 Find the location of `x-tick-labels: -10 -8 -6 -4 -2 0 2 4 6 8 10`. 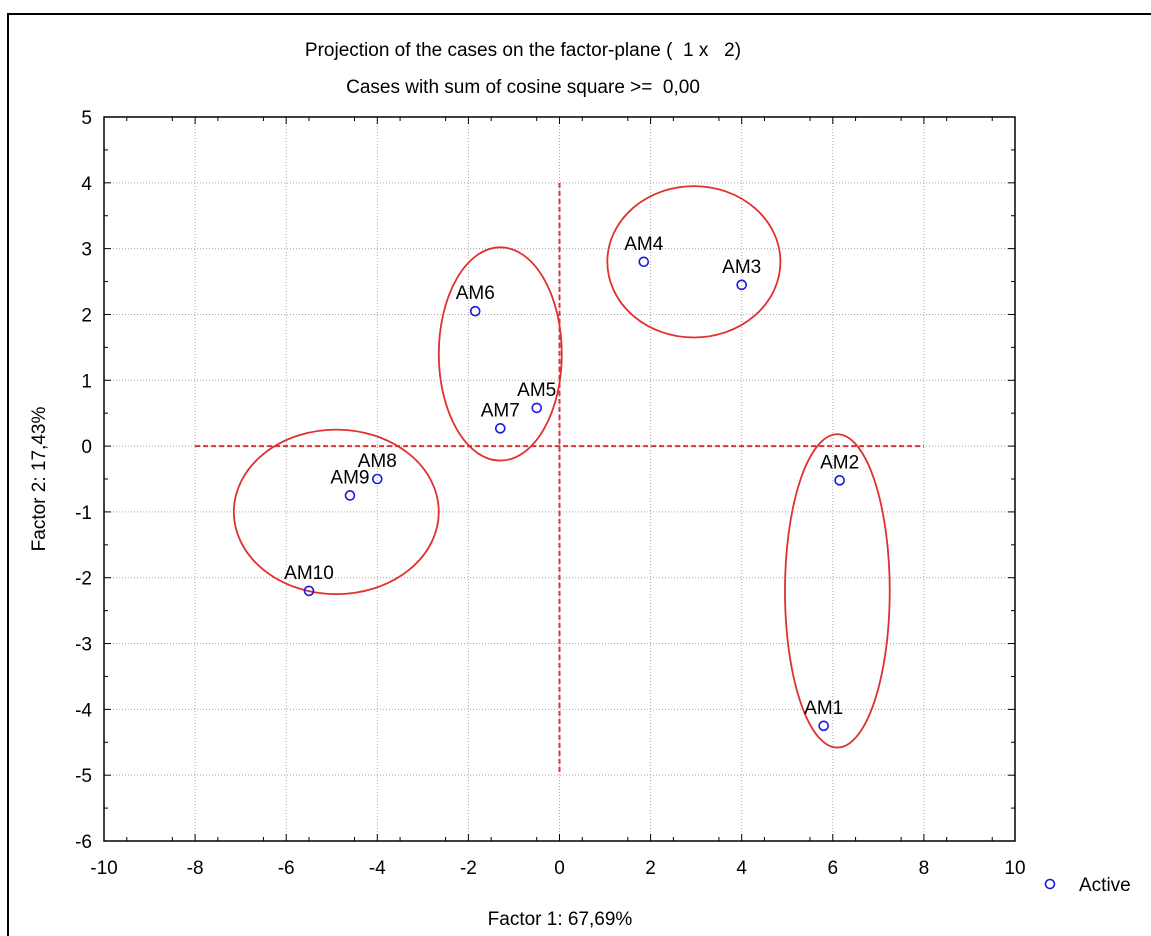

x-tick-labels: -10 -8 -6 -4 -2 0 2 4 6 8 10 is located at coordinates (557, 868).